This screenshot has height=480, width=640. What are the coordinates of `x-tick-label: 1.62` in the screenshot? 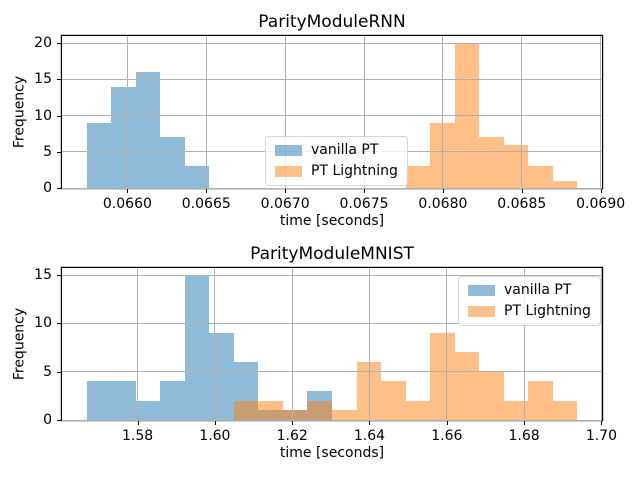 It's located at (292, 436).